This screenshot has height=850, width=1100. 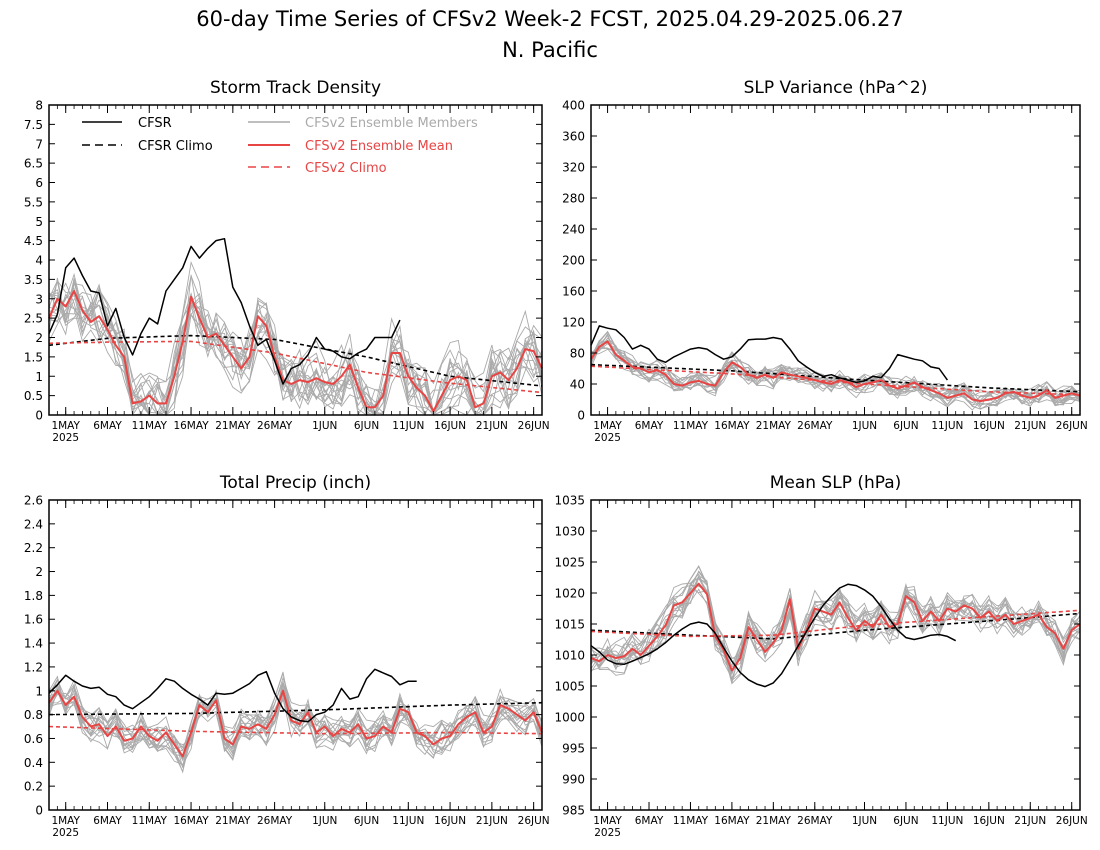 I want to click on y-tick-label: 6, so click(x=39, y=183).